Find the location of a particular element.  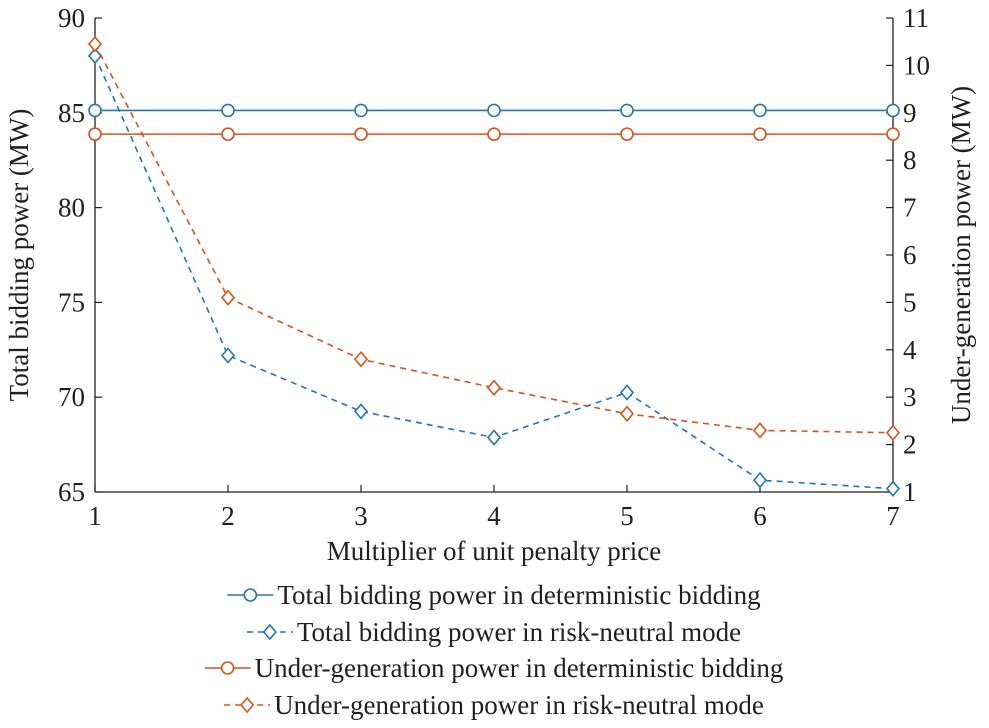

y-axis-right-title: Under-generation power (MW) is located at coordinates (961, 255).